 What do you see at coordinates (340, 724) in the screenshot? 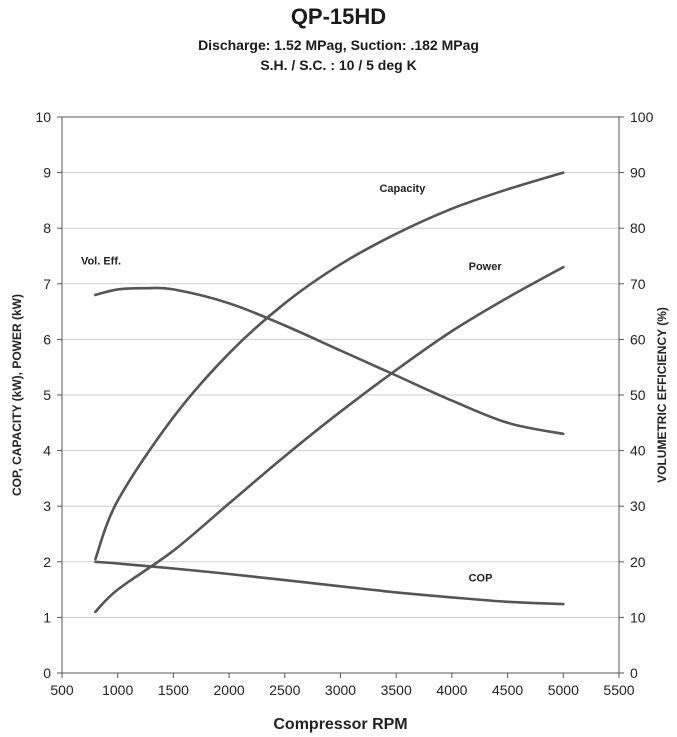
I see `x-axis-label: Compressor RPM` at bounding box center [340, 724].